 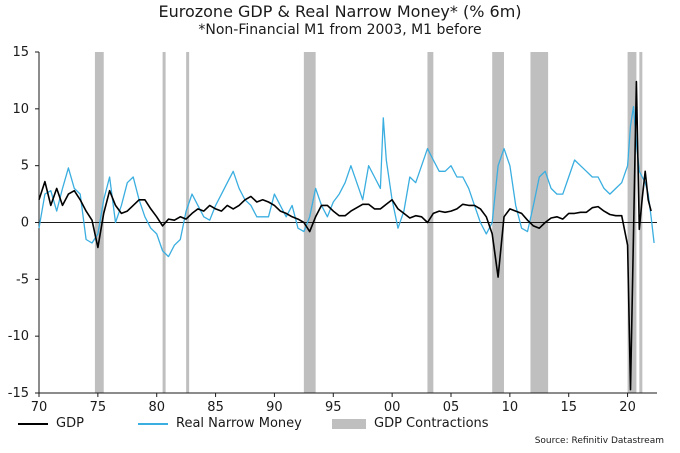 What do you see at coordinates (98, 407) in the screenshot?
I see `x-tick-label-1: 75` at bounding box center [98, 407].